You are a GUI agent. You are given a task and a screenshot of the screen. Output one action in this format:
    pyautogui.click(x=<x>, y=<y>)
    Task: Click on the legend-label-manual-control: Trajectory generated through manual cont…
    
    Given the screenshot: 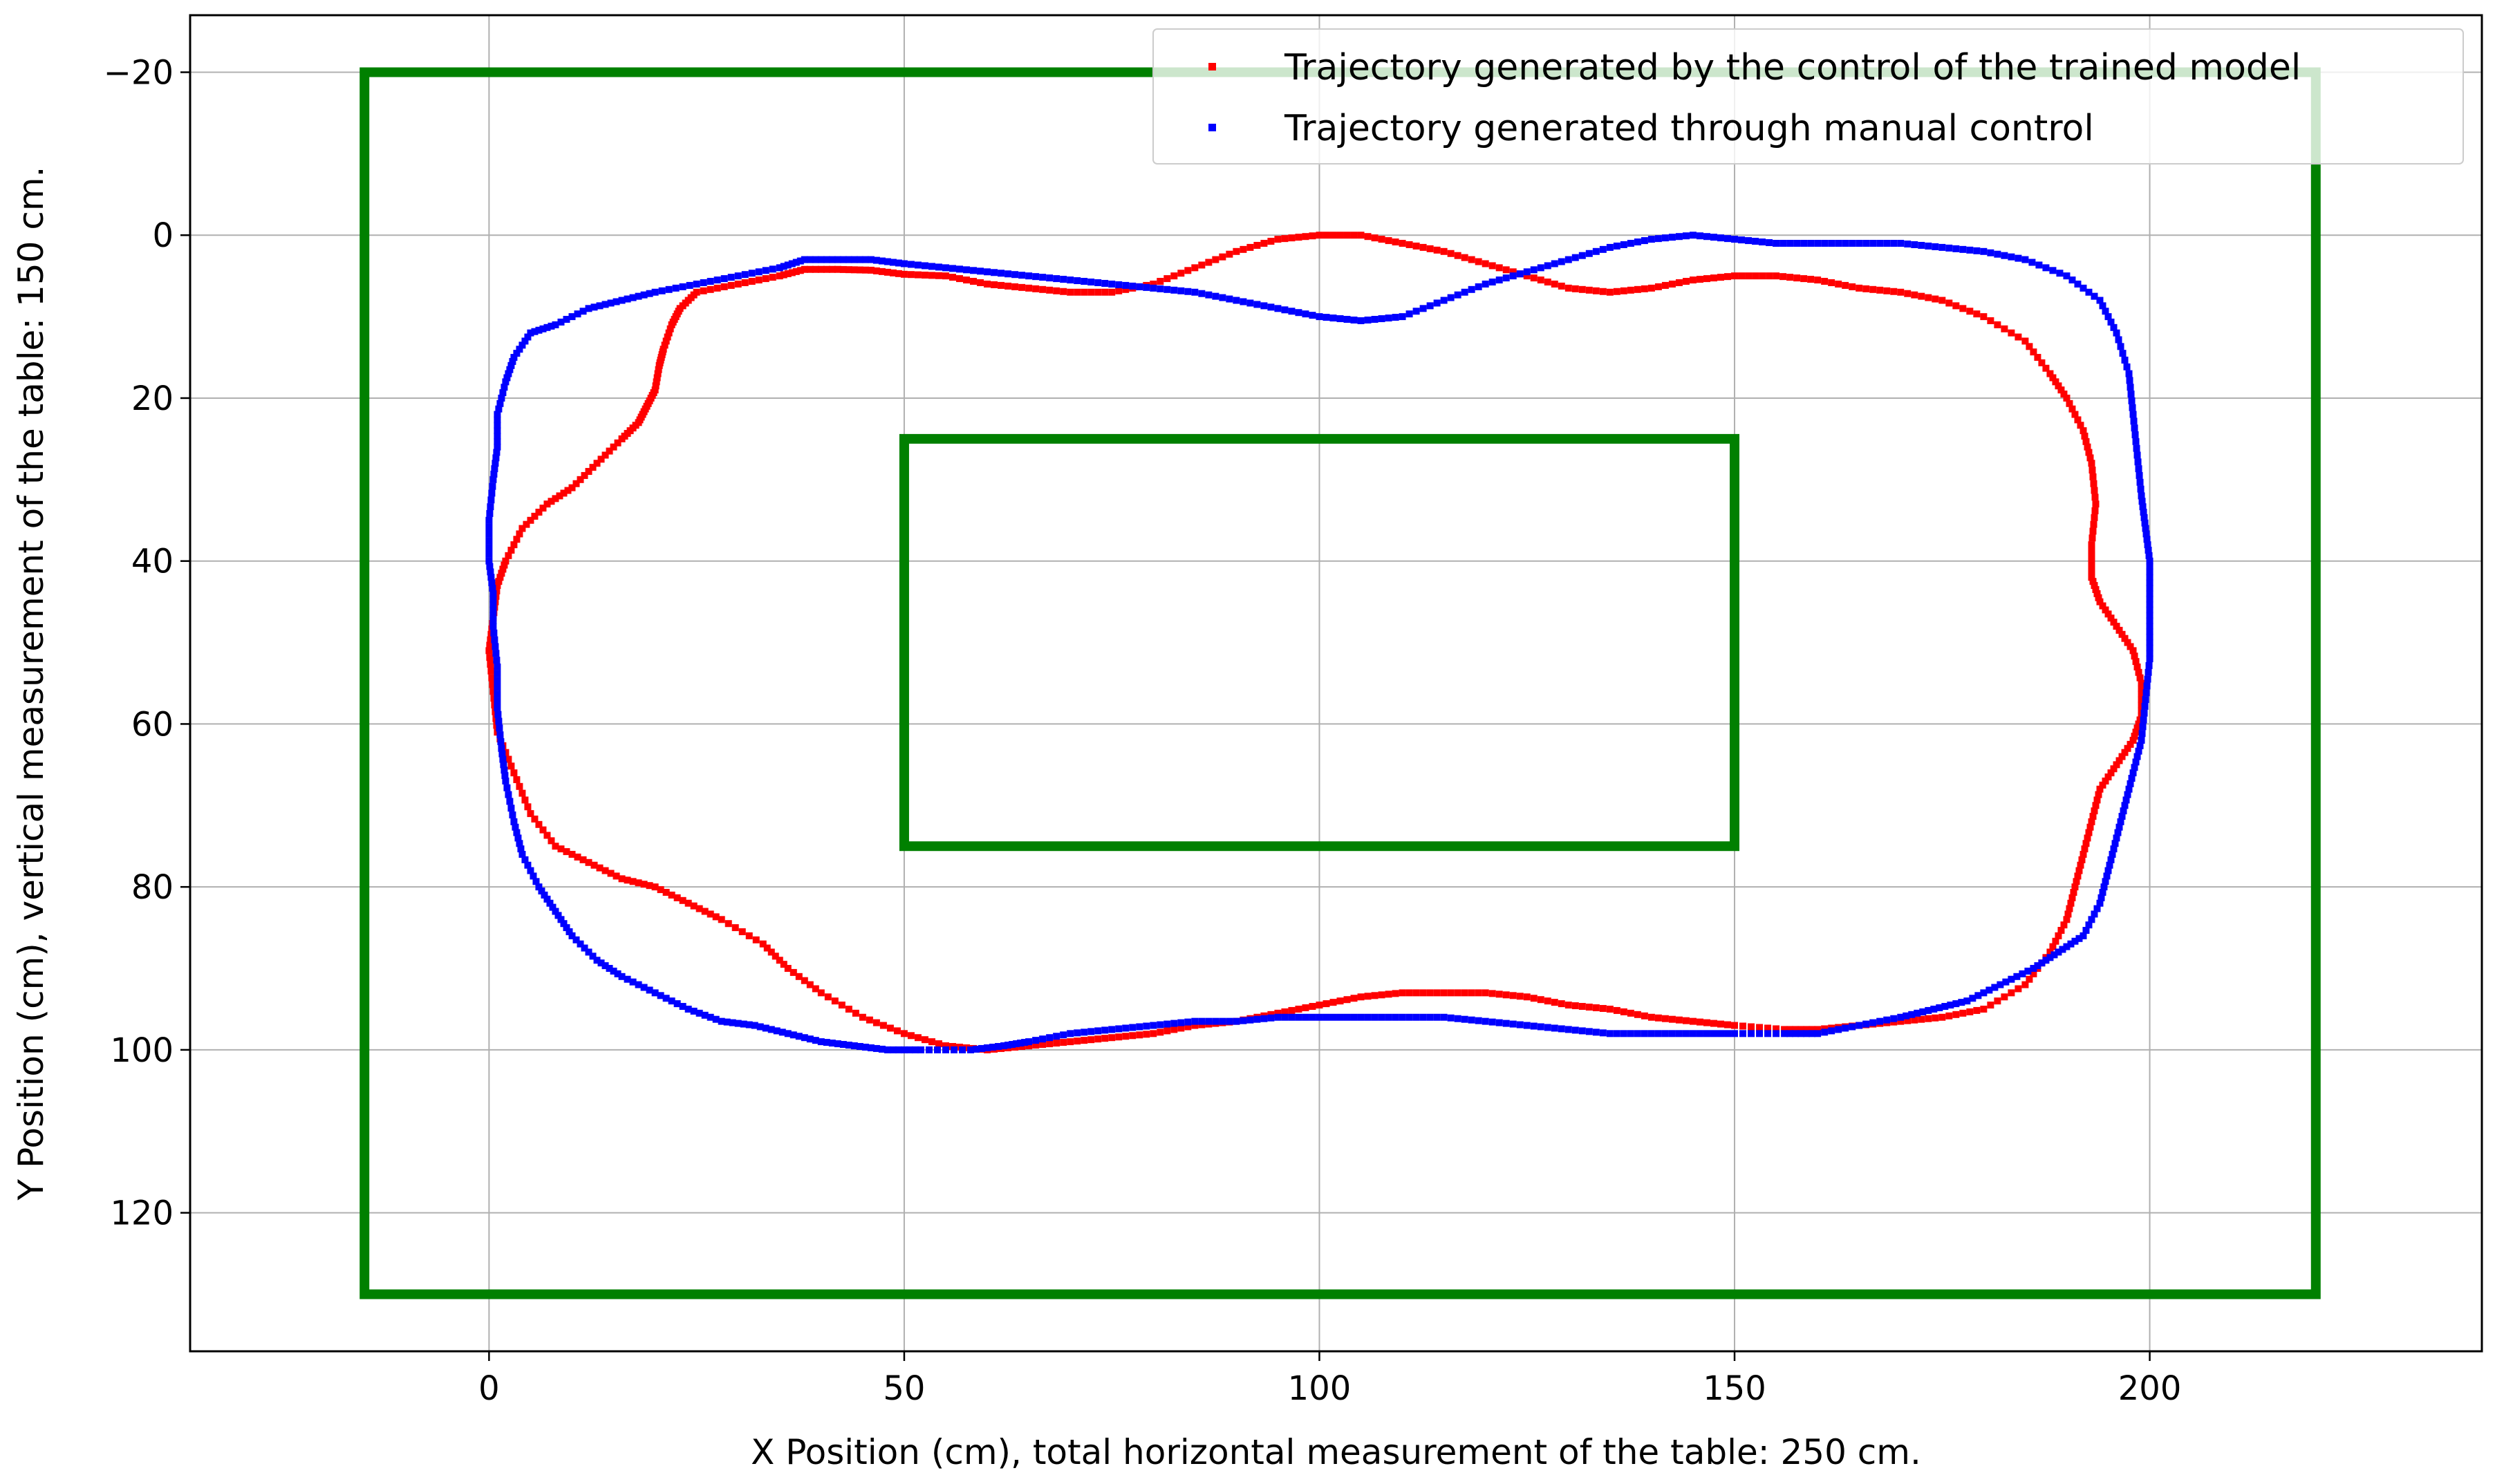 What is the action you would take?
    pyautogui.click(x=1689, y=128)
    